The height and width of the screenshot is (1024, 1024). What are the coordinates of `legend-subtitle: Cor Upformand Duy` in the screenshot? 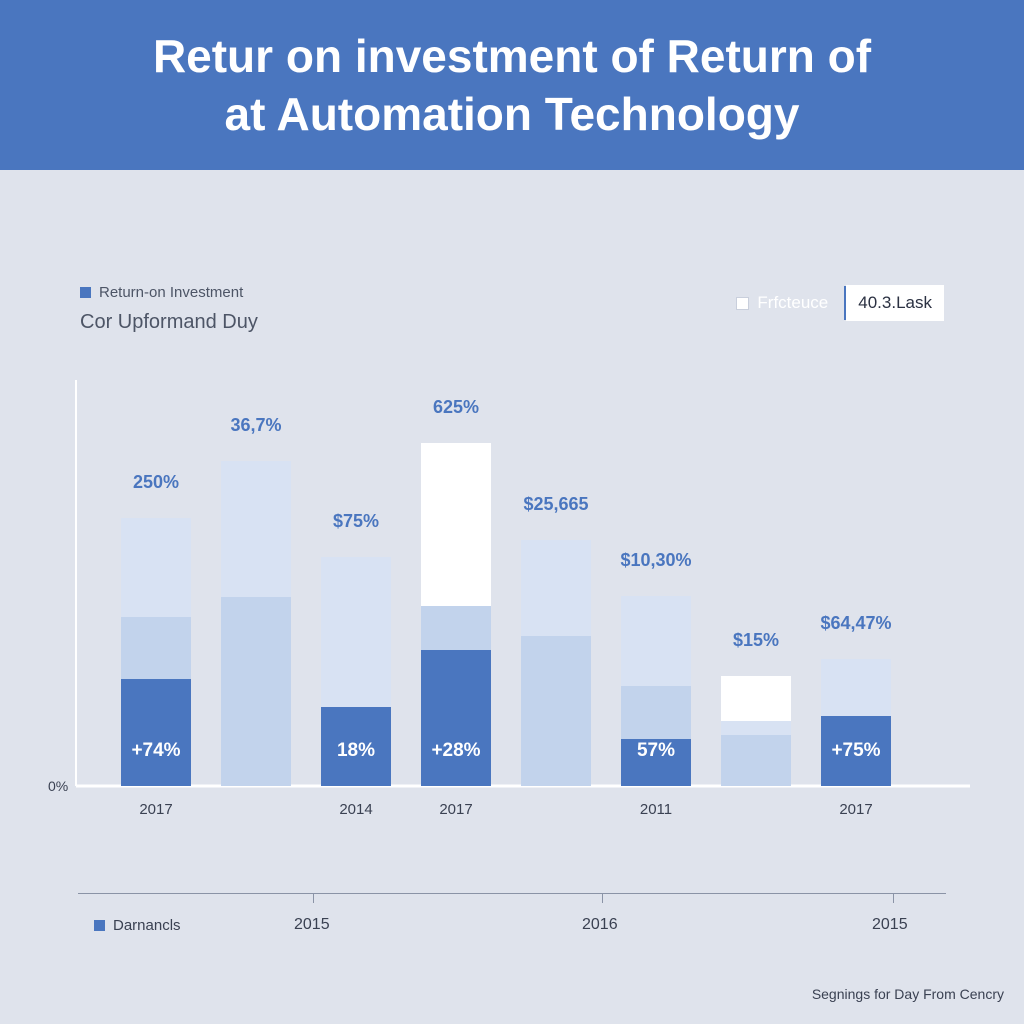 It's located at (169, 322).